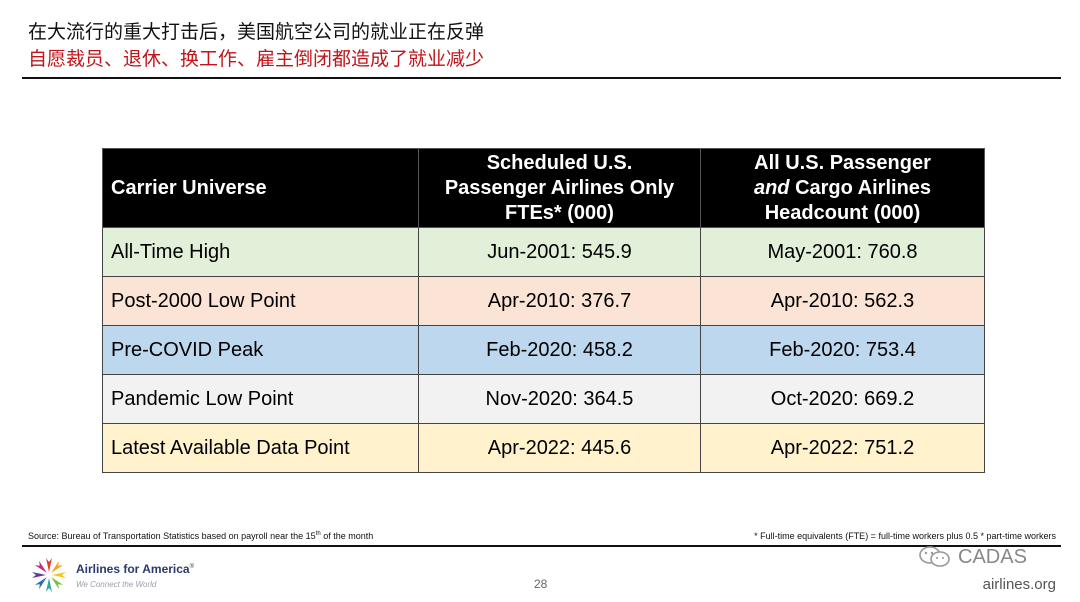 This screenshot has height=602, width=1080. What do you see at coordinates (860, 187) in the screenshot?
I see `header-col3-line2: Cargo Airlines` at bounding box center [860, 187].